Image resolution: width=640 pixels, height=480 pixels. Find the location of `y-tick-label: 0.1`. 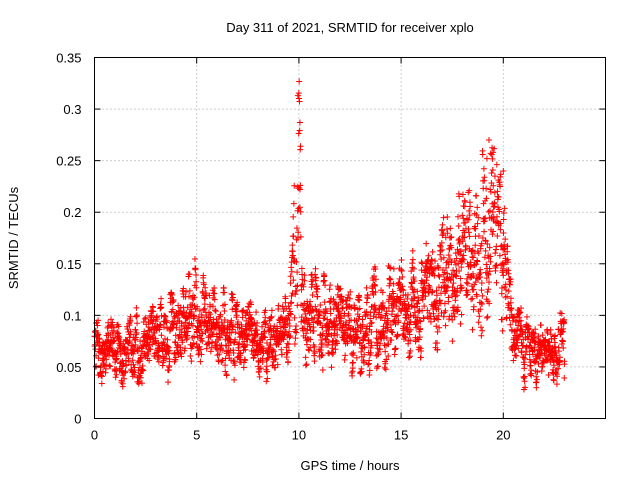

y-tick-label: 0.1 is located at coordinates (72, 315).